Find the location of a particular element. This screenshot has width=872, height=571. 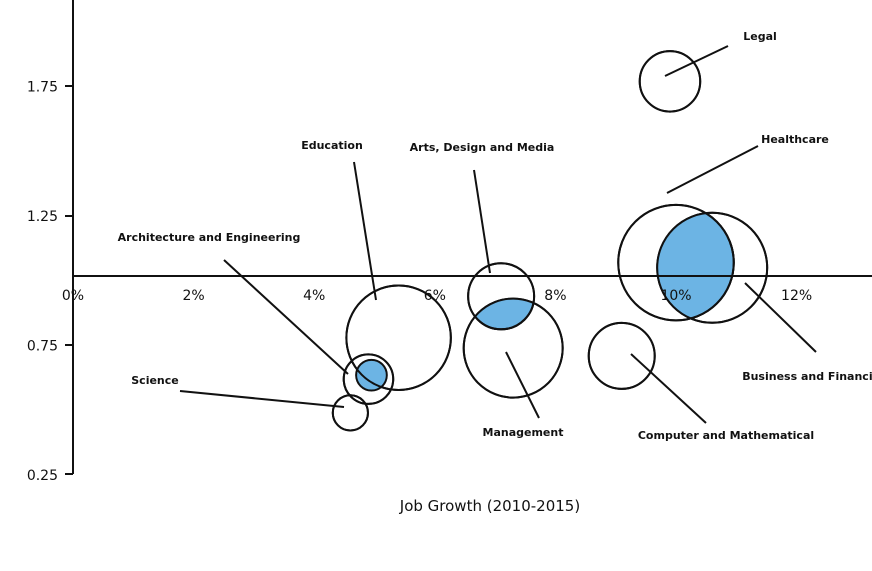

bubble-highlight is located at coordinates (371, 375).